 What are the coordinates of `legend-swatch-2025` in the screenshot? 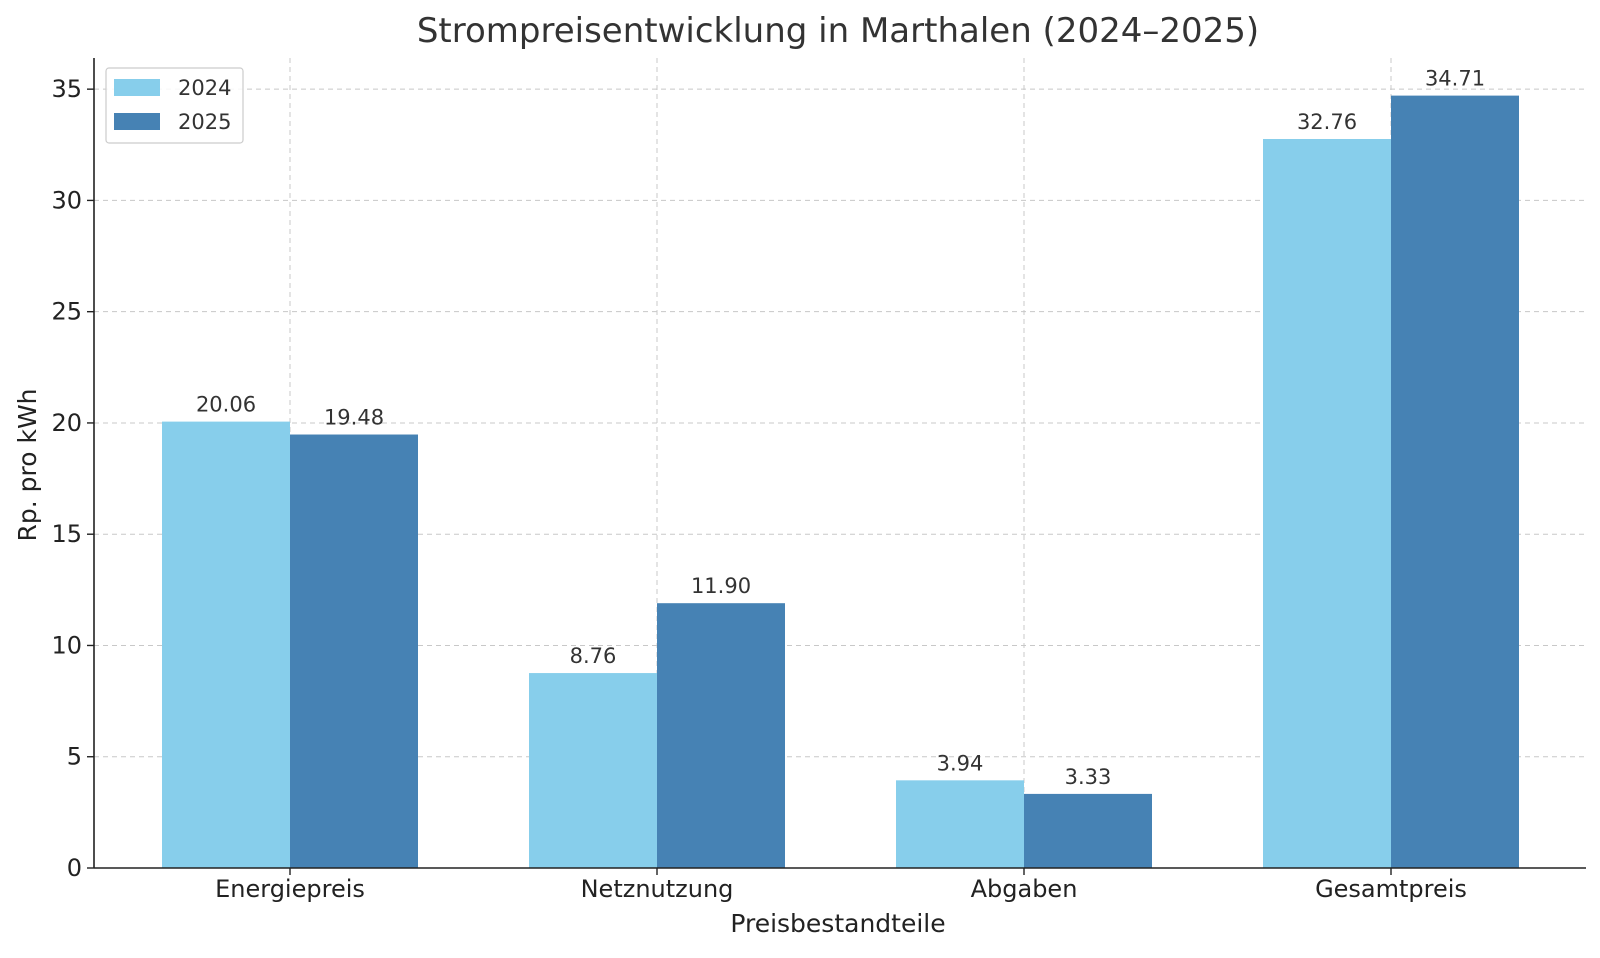 It's located at (137, 121).